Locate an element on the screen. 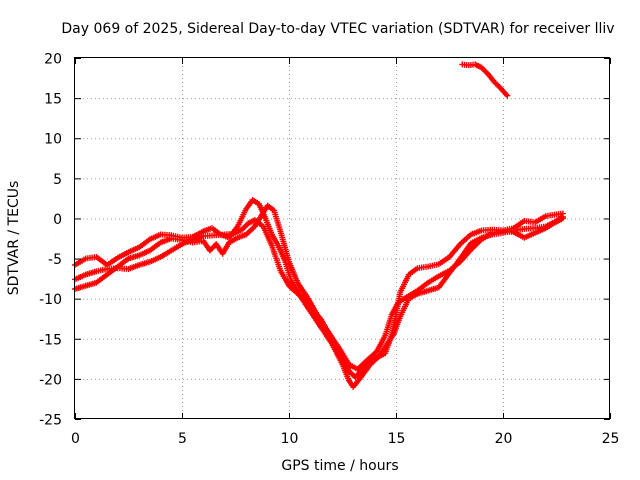 This screenshot has height=480, width=640. x-axis-label: GPS time / hours is located at coordinates (339, 466).